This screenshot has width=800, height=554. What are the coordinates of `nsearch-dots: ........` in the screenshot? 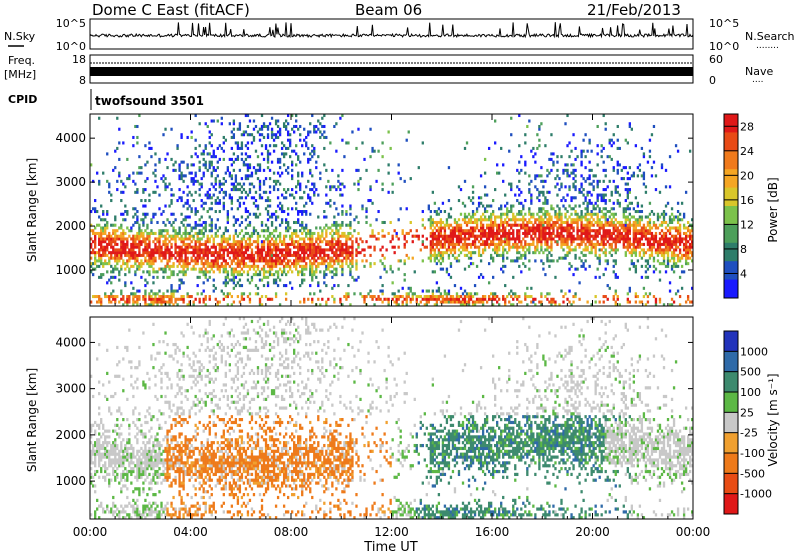 It's located at (767, 46).